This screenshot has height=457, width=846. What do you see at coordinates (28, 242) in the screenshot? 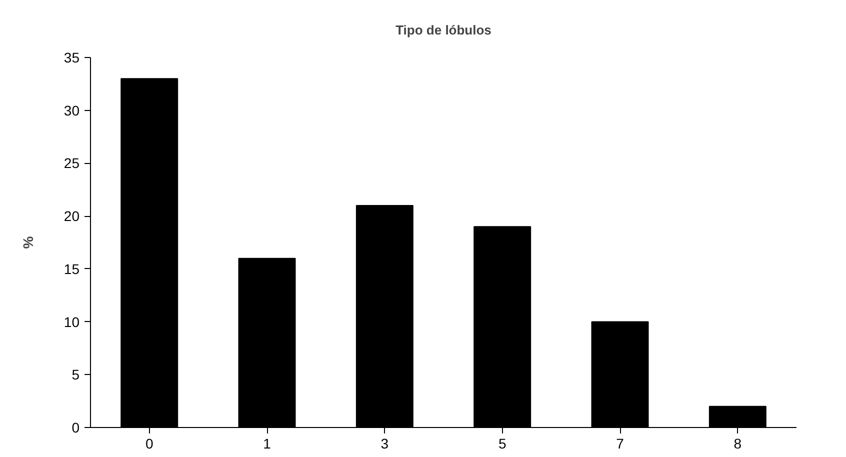
I see `y-axis-title: %` at bounding box center [28, 242].